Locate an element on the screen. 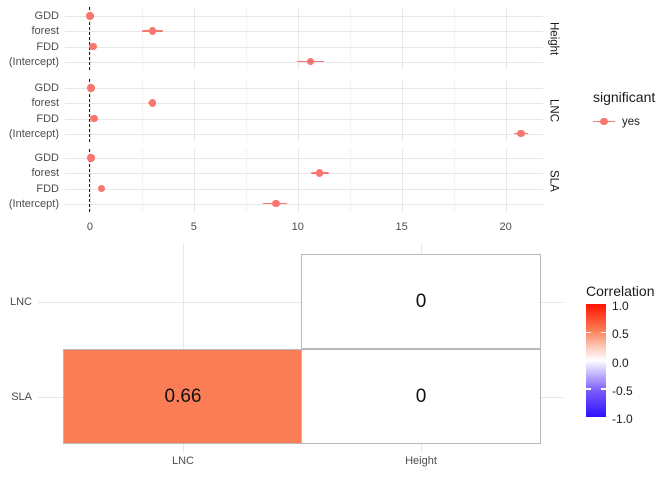 Image resolution: width=672 pixels, height=480 pixels. heatmap-cell-sla-height: 0 is located at coordinates (421, 396).